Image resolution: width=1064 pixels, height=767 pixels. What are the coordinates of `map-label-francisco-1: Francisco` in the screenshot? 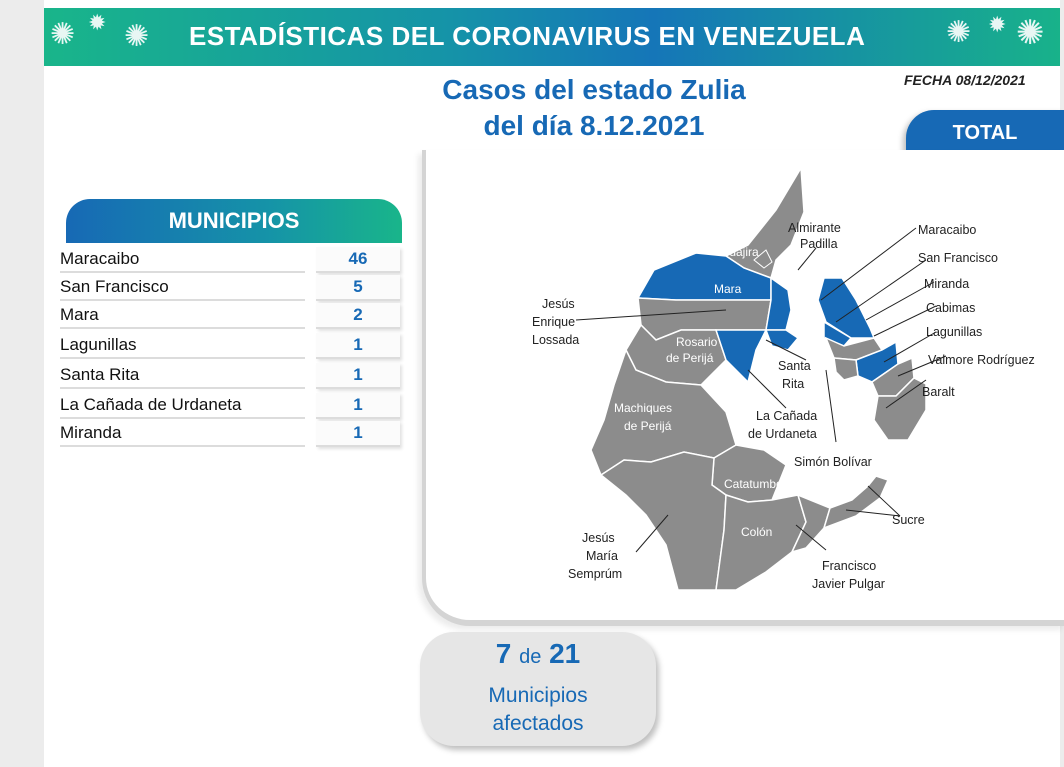 It's located at (849, 566).